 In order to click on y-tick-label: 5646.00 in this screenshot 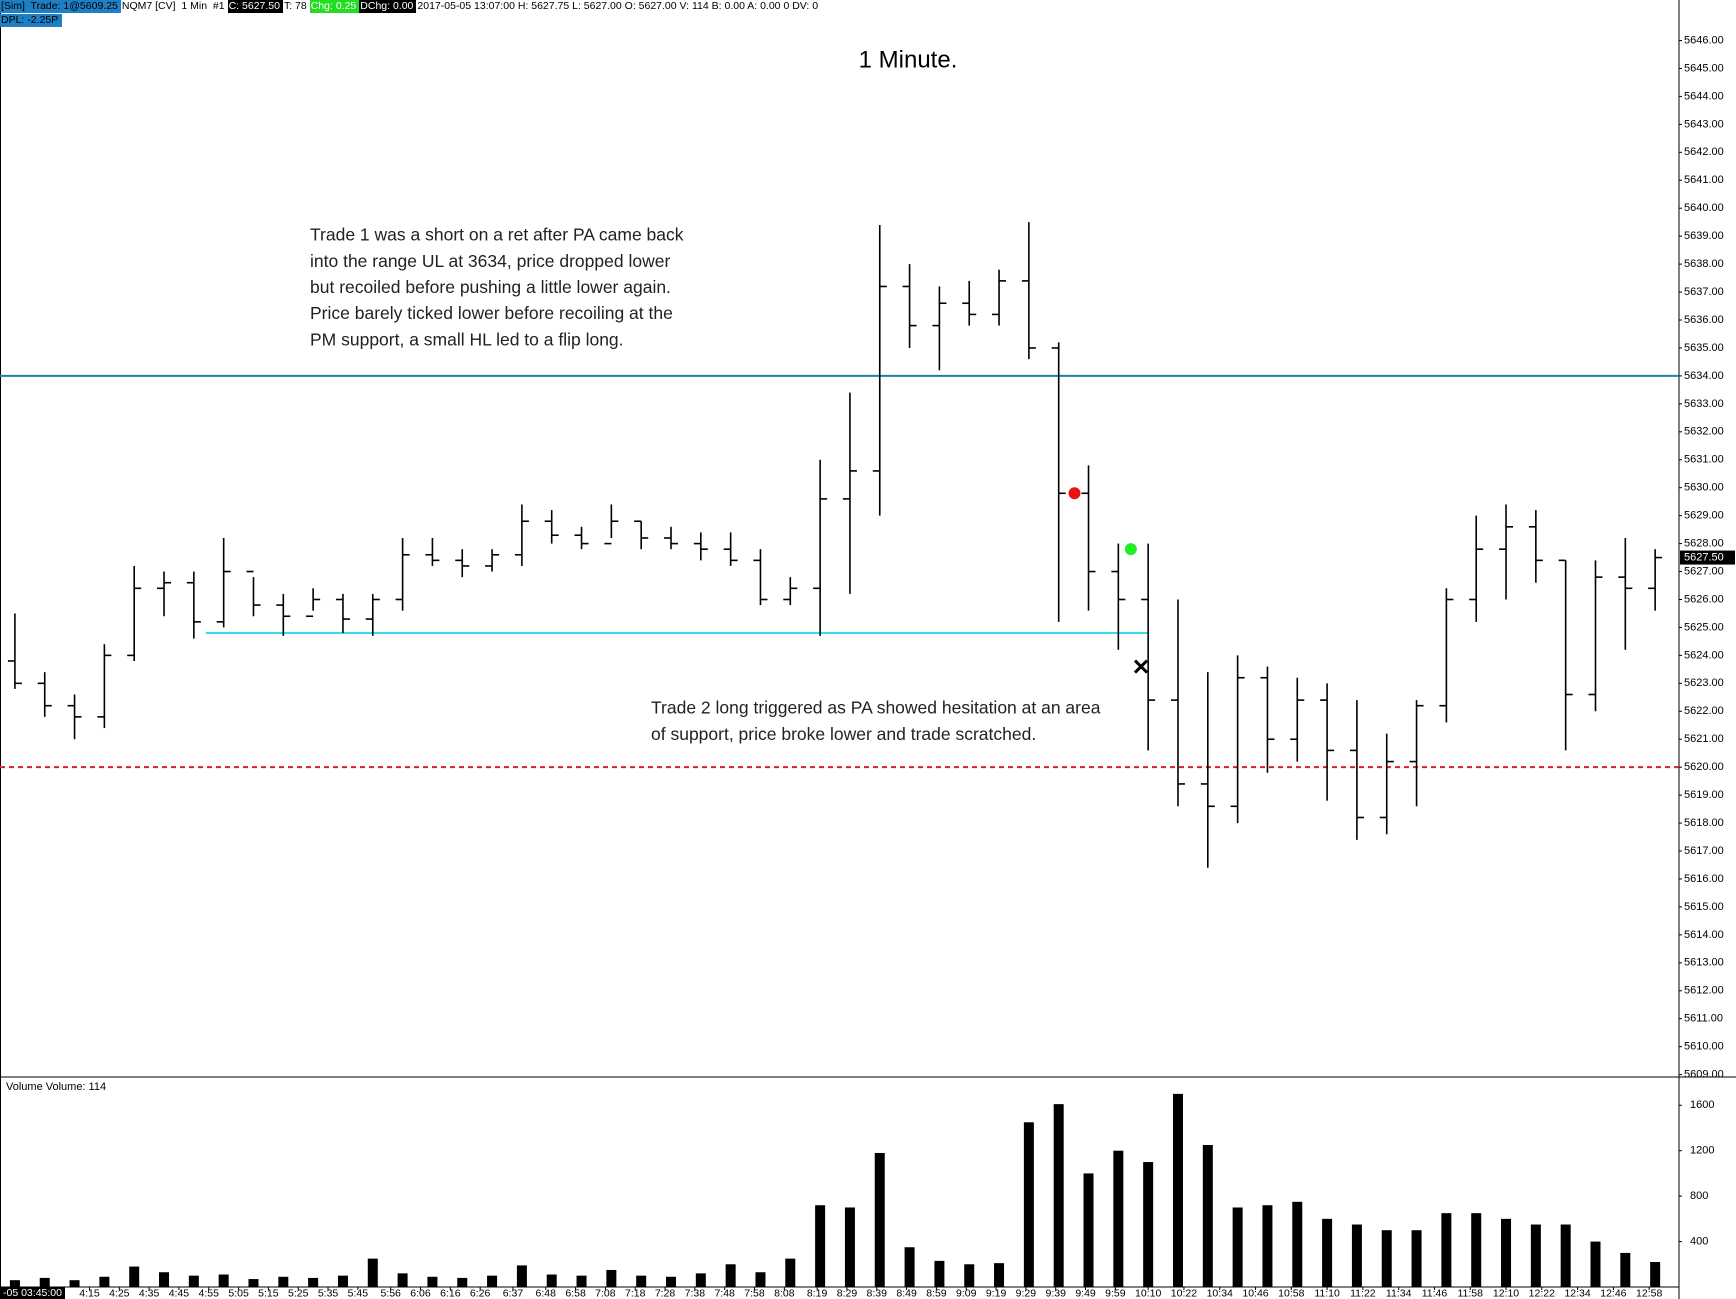, I will do `click(1704, 40)`.